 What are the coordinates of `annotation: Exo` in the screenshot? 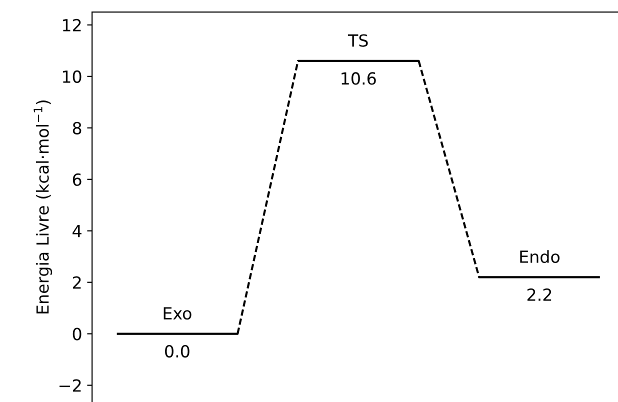 It's located at (178, 313).